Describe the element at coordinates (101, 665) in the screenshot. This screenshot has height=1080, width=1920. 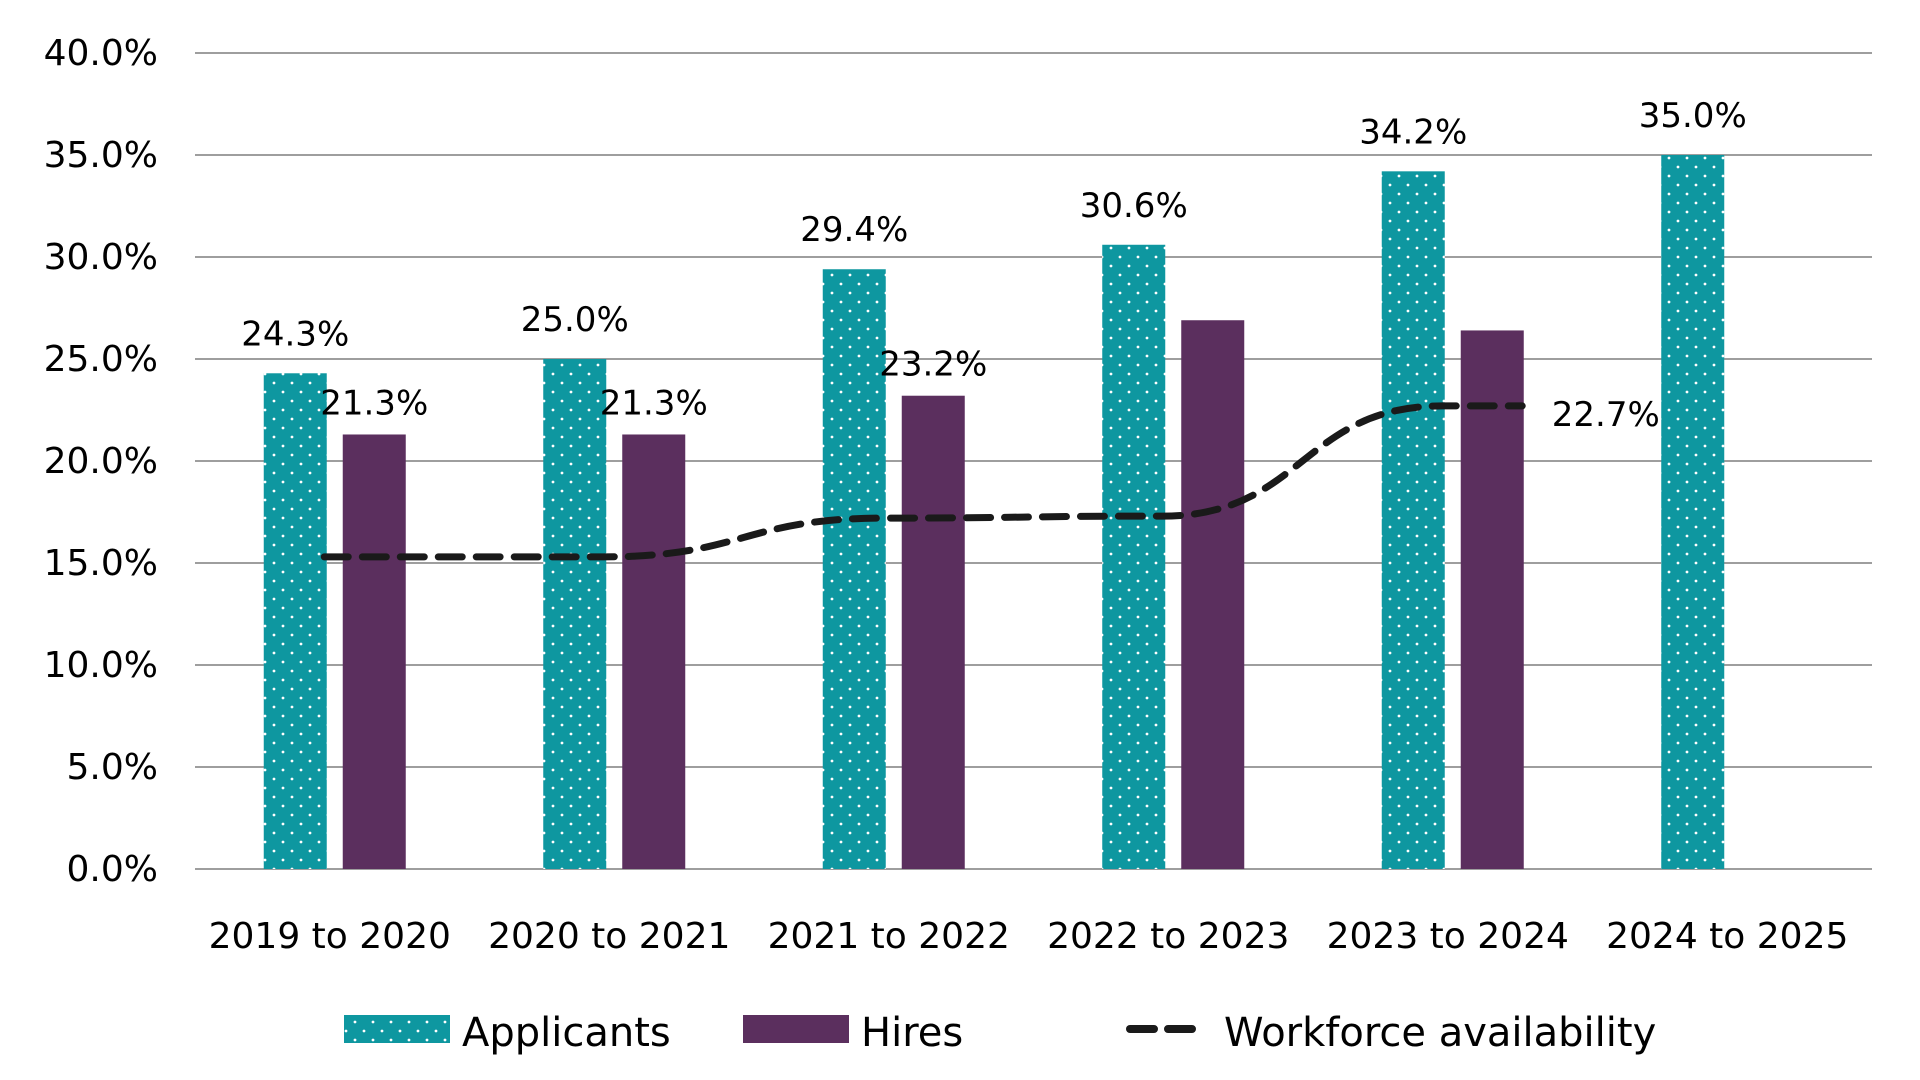
I see `y-tick-label: 10.0%` at that location.